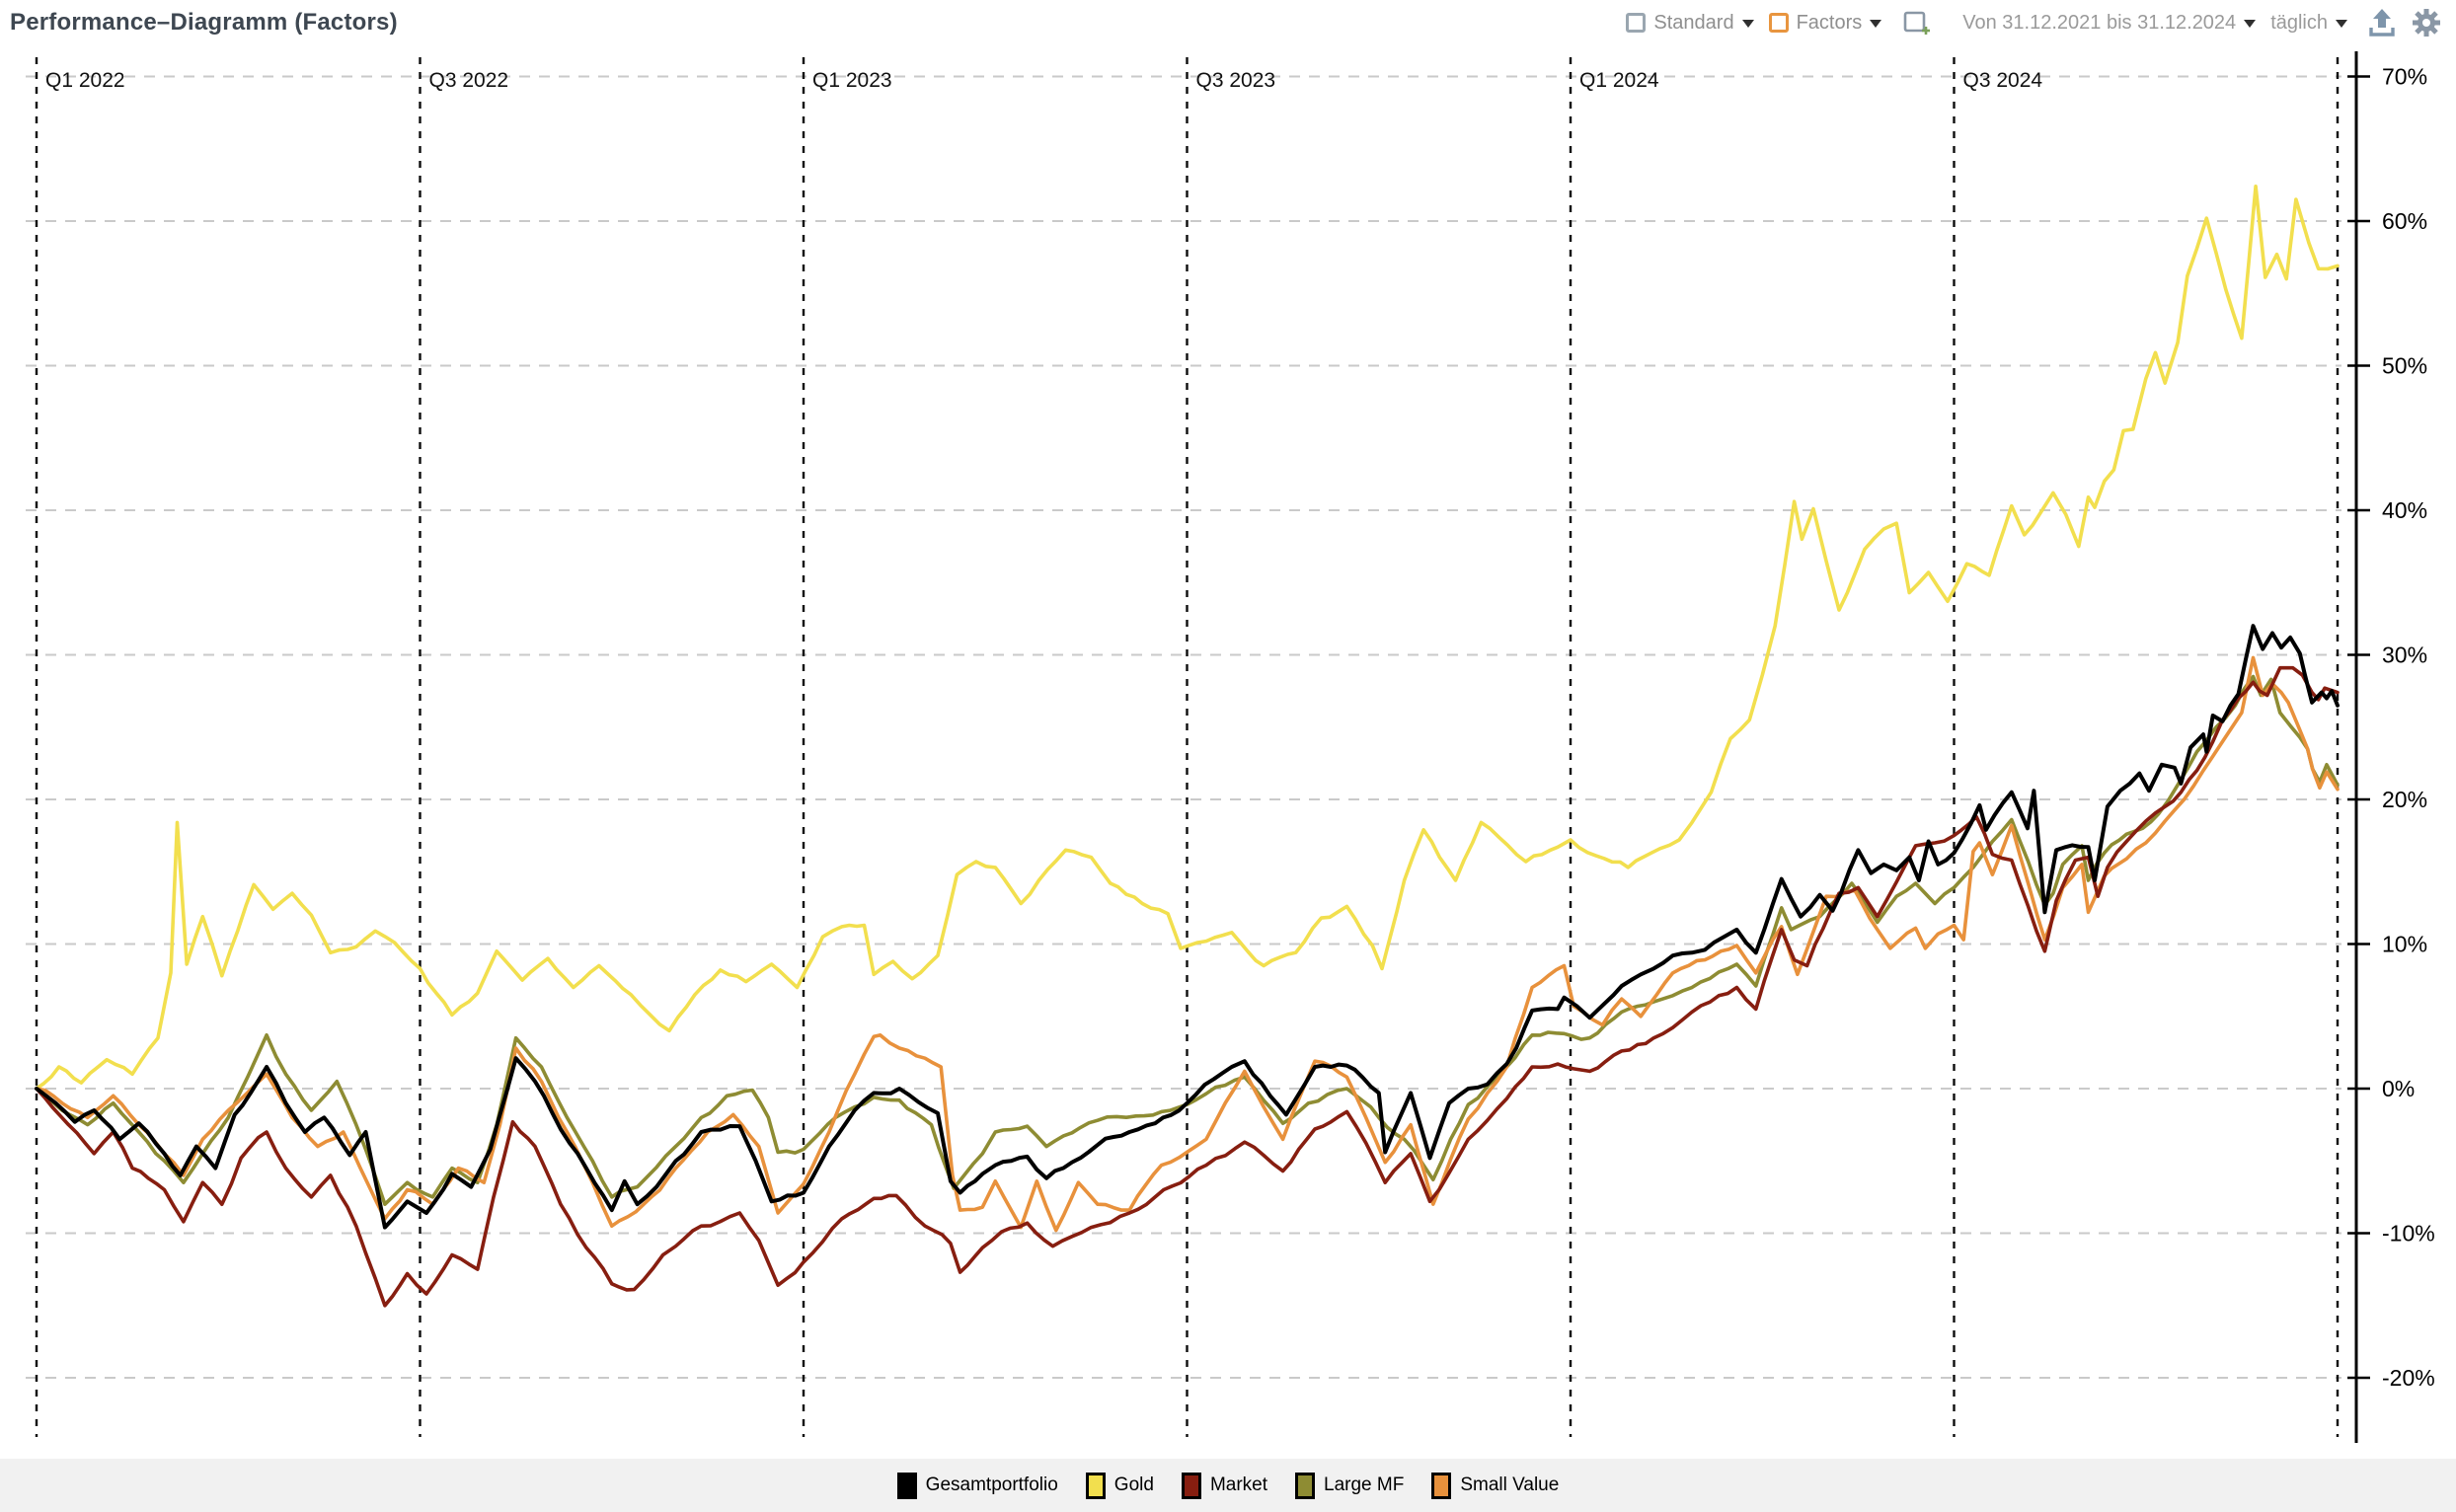  Describe the element at coordinates (992, 1485) in the screenshot. I see `legend-label: Gesamtportfolio` at that location.